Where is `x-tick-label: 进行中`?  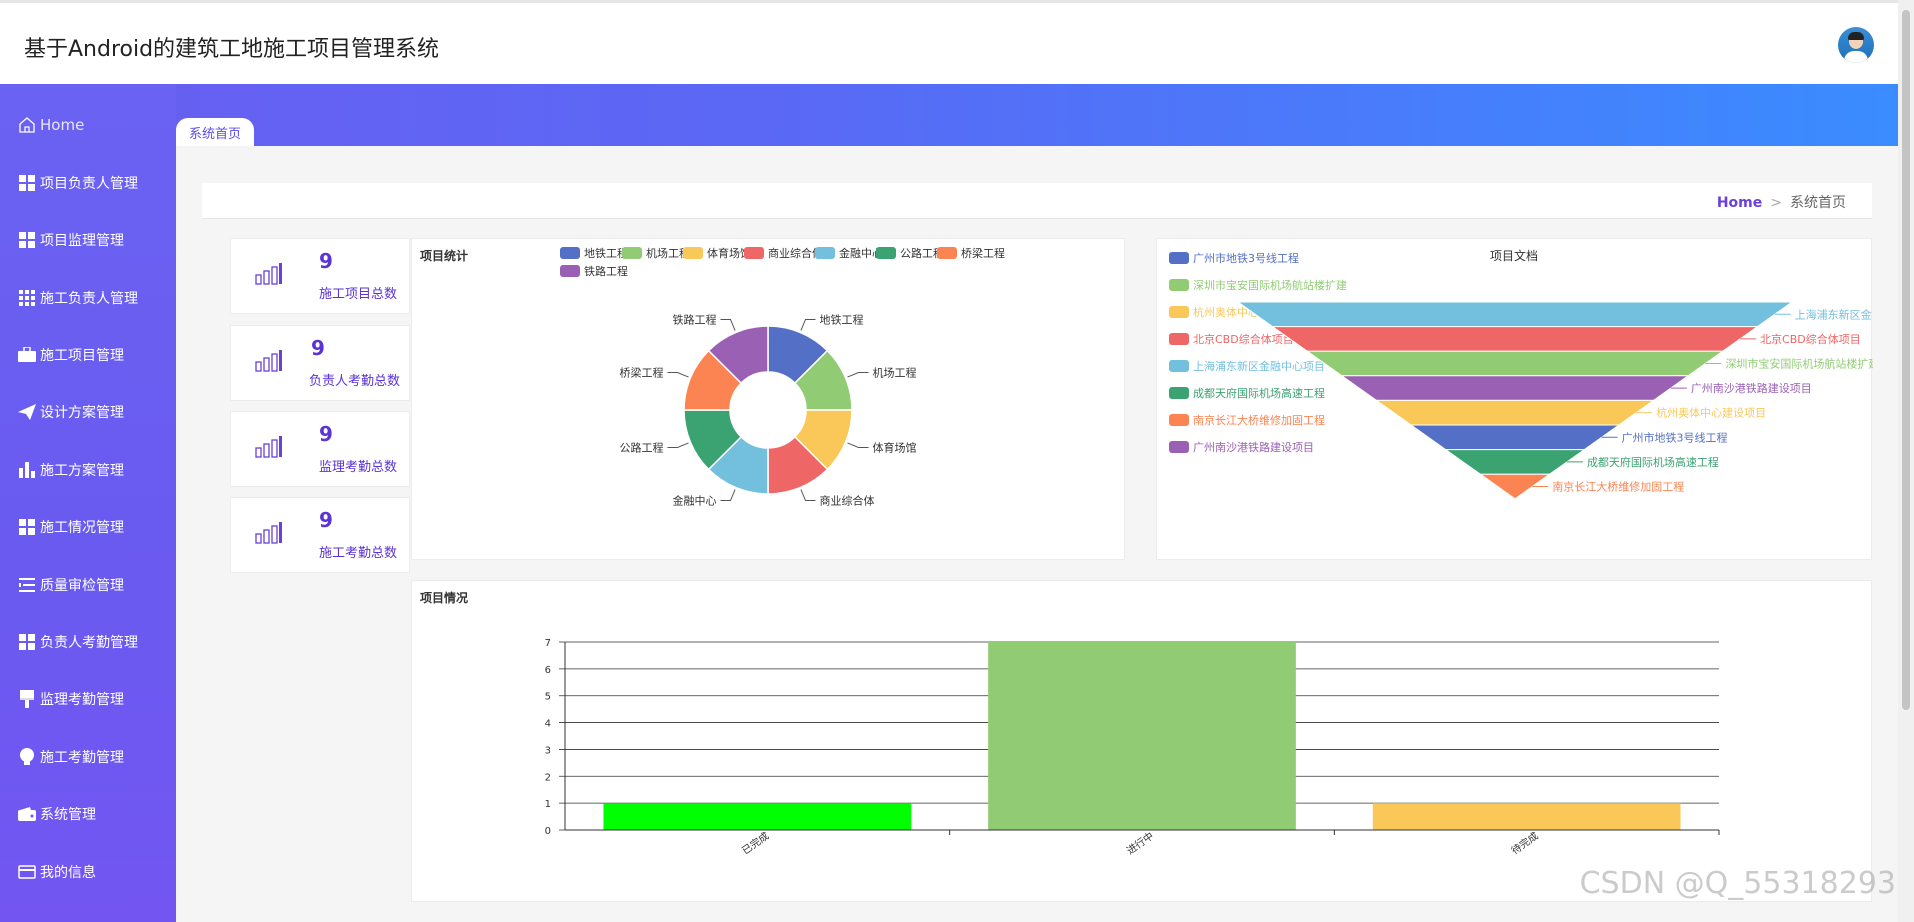 x-tick-label: 进行中 is located at coordinates (1140, 843).